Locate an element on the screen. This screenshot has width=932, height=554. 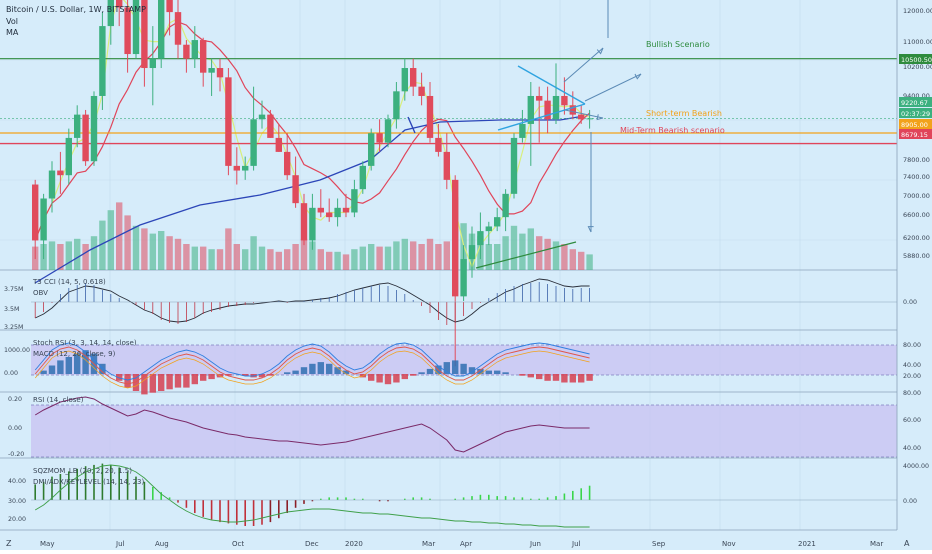
price-tick-label: 12000.00 is located at coordinates (917, 11).